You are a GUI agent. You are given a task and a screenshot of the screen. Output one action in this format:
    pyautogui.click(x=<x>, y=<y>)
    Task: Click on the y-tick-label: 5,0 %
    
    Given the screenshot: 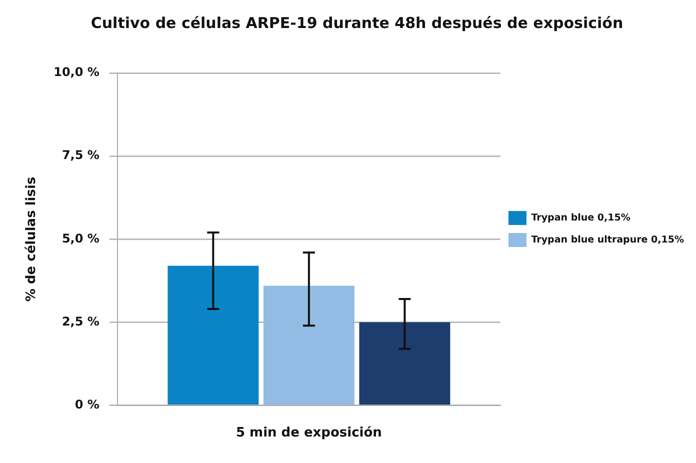 What is the action you would take?
    pyautogui.click(x=81, y=238)
    